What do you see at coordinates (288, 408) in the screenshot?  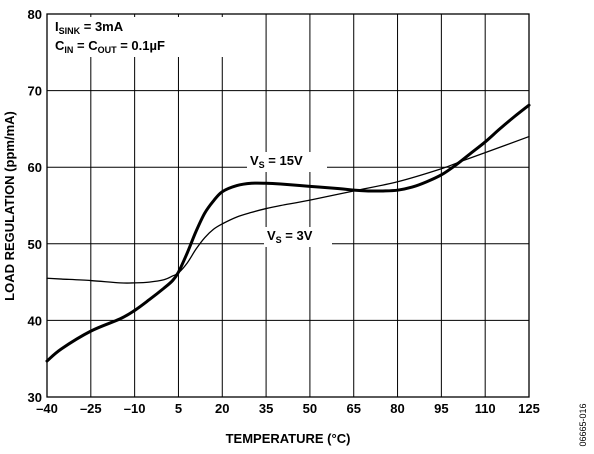 I see `x-tick-labels: –40 –25 –10 5 20 35 50 65 80 95 110 125` at bounding box center [288, 408].